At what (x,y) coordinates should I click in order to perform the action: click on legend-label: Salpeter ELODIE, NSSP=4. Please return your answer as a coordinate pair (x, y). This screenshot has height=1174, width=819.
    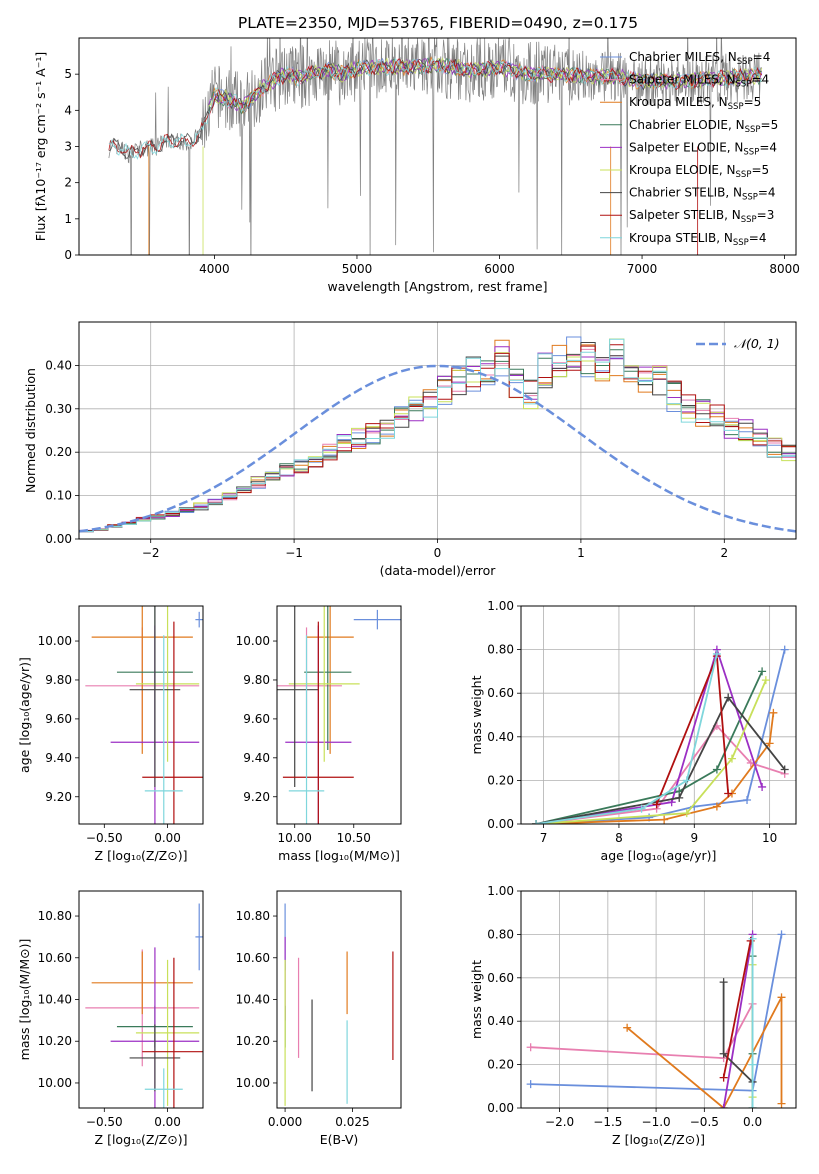
    Looking at the image, I should click on (703, 148).